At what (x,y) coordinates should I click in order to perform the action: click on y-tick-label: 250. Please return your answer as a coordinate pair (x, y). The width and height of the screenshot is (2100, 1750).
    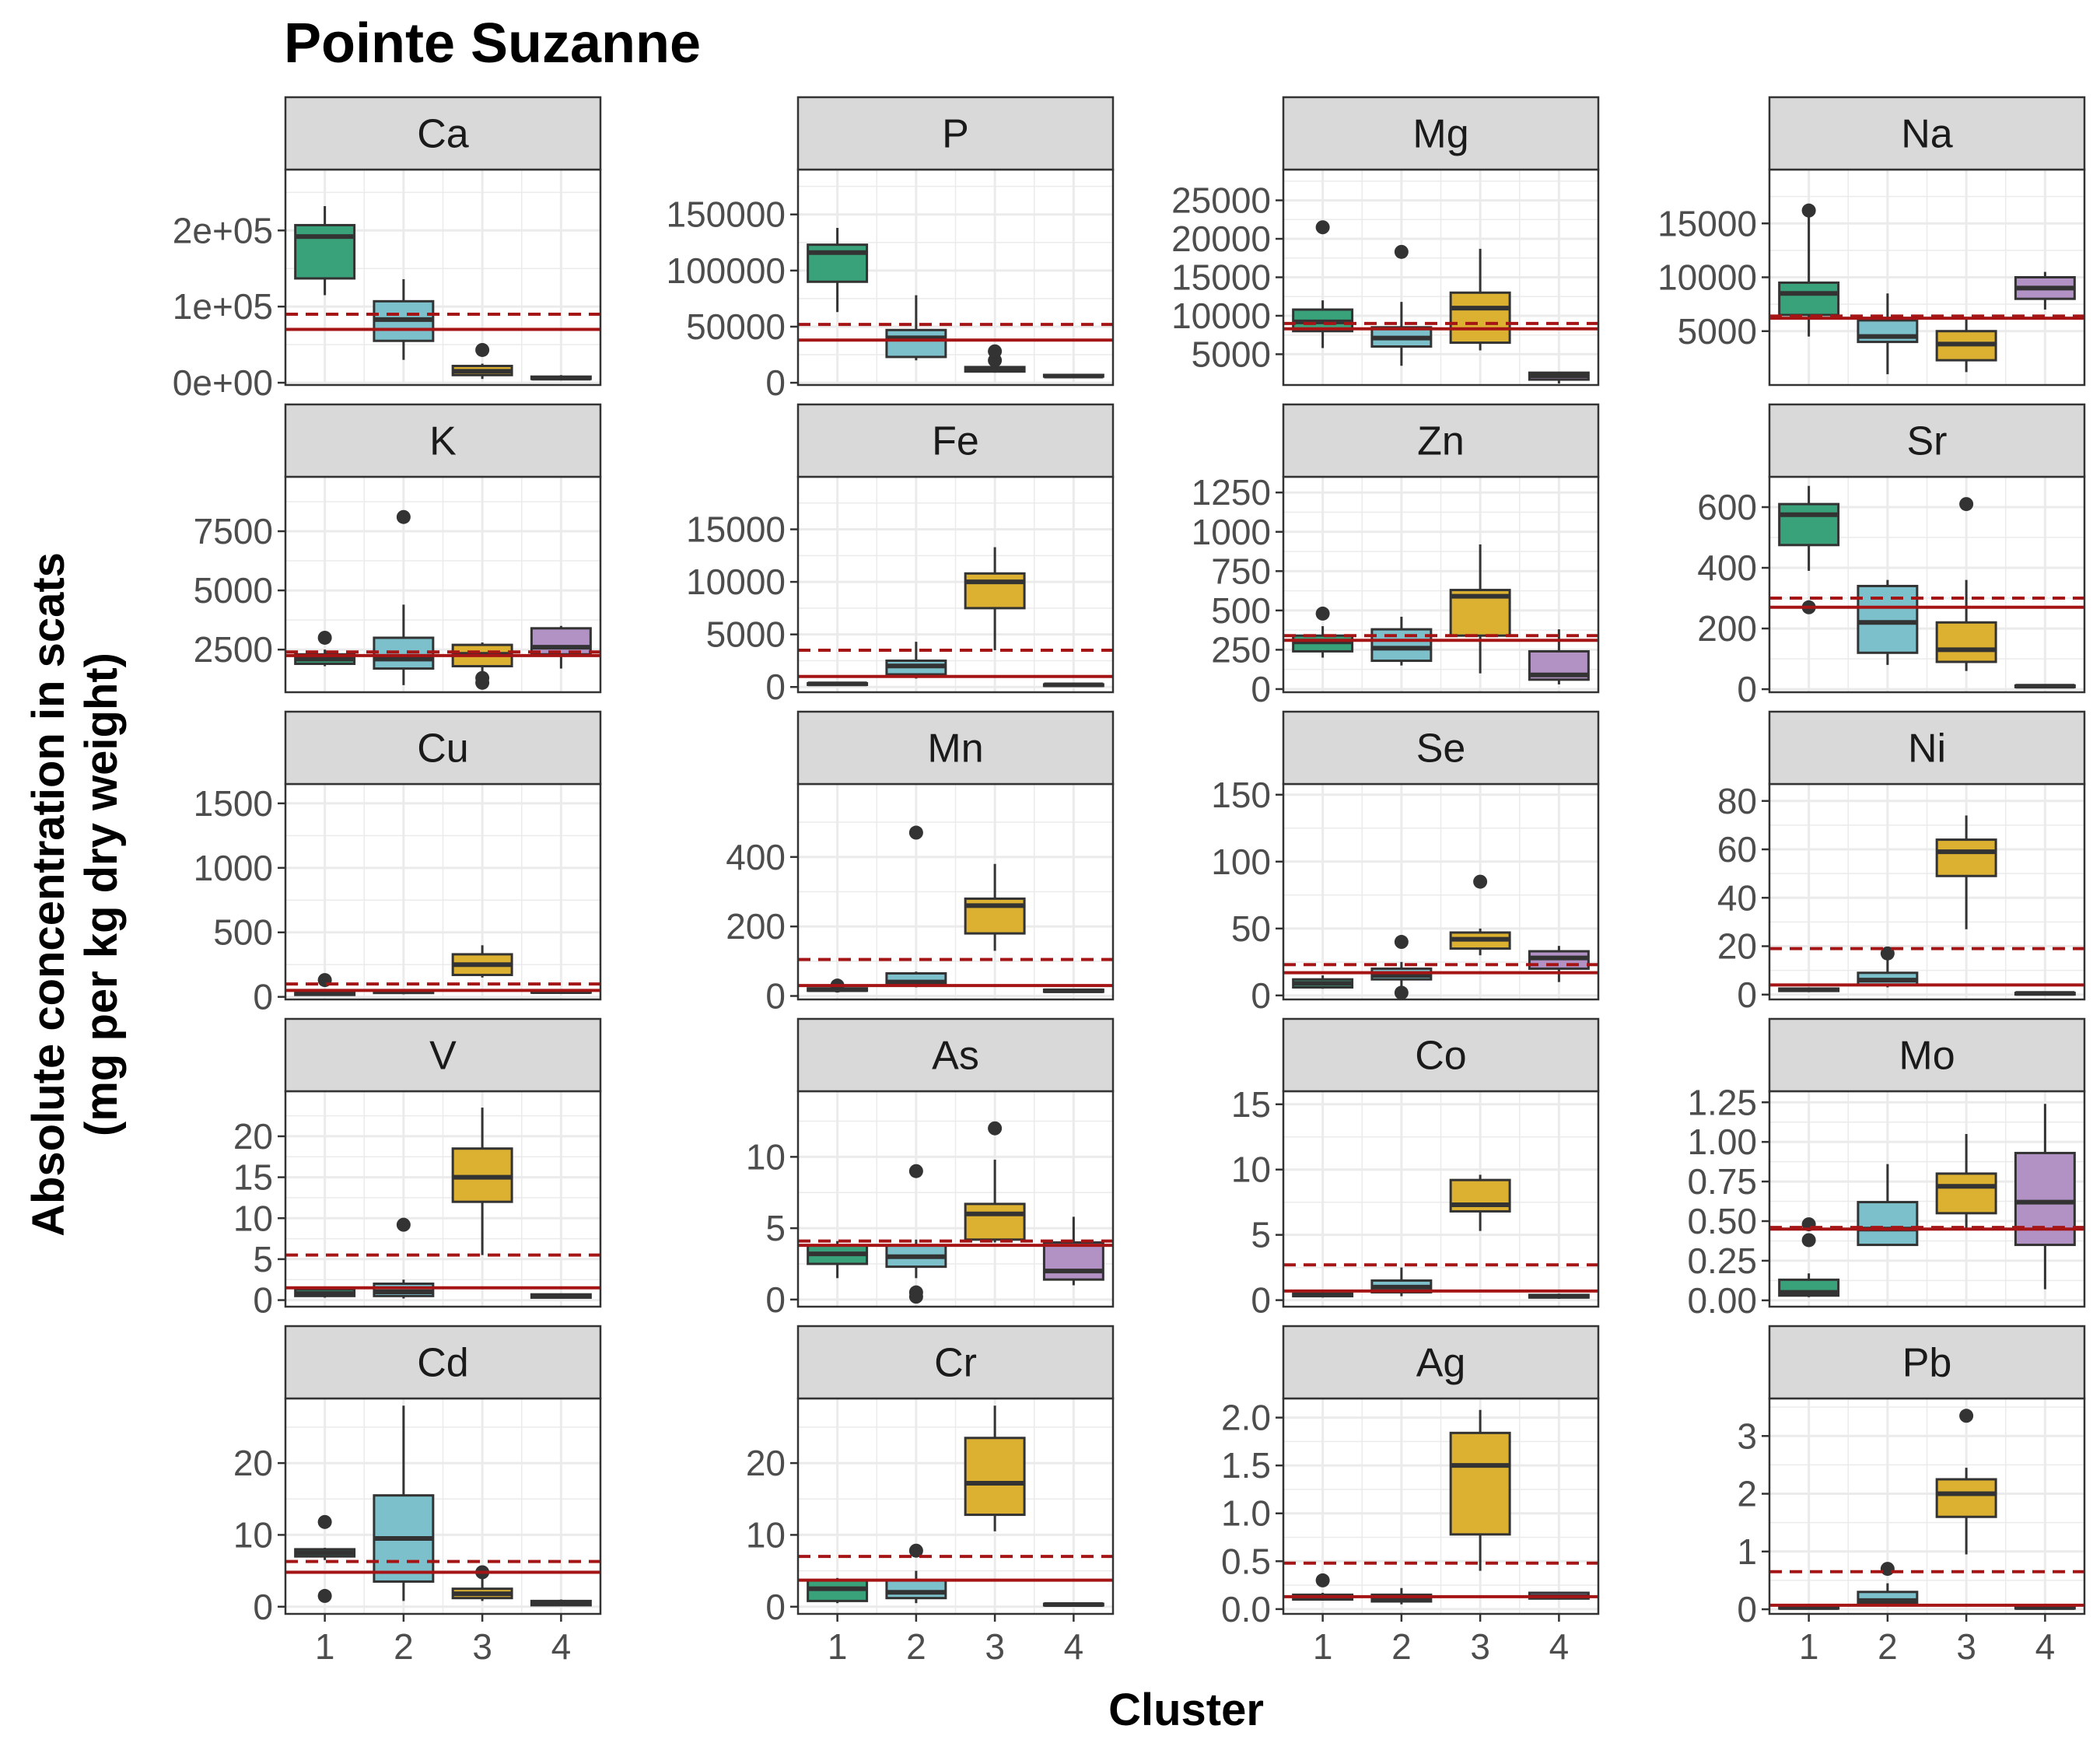
    Looking at the image, I should click on (1241, 650).